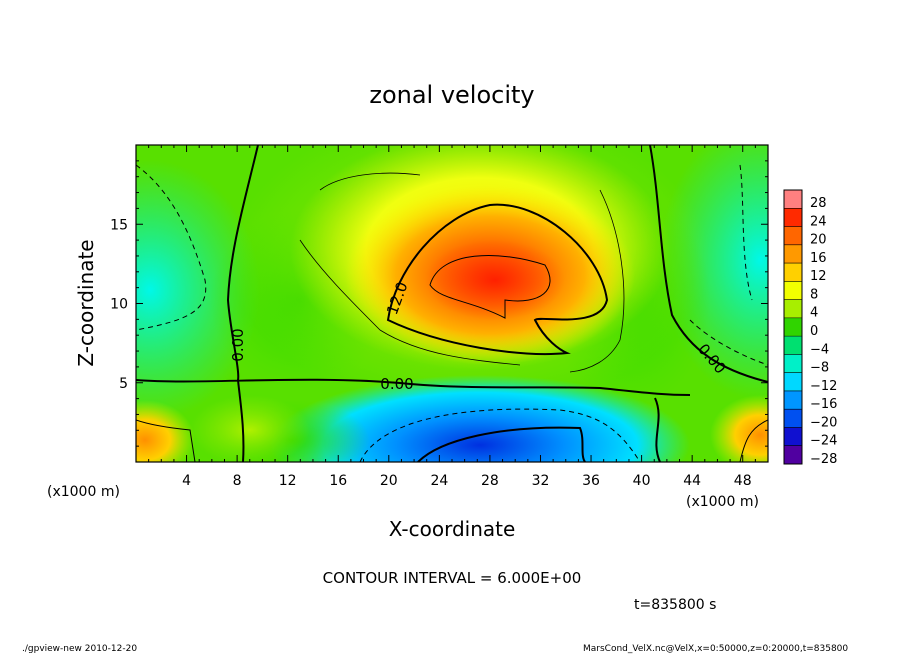 Image resolution: width=904 pixels, height=654 pixels. I want to click on x-tick-label: 48, so click(743, 481).